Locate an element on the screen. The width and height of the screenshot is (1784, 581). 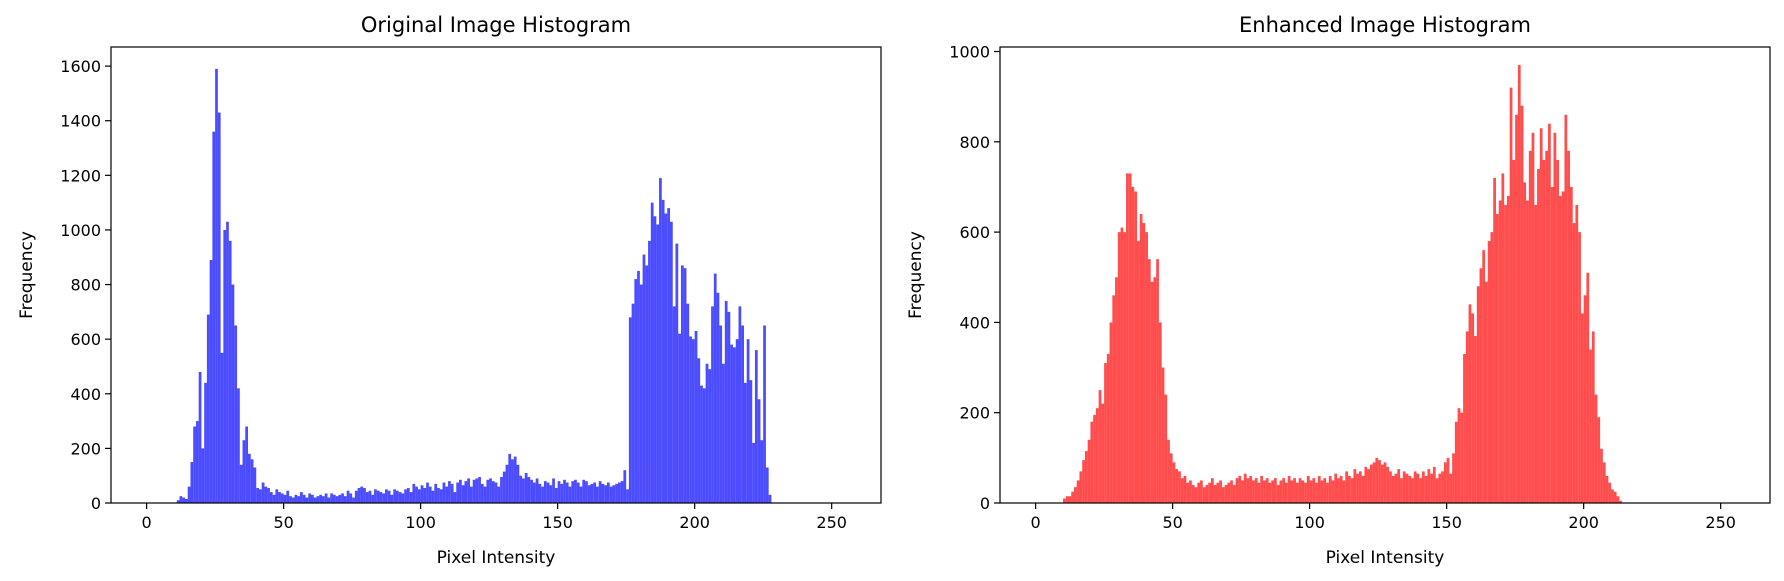
enhanced-y-tick-label-800: 800 is located at coordinates (974, 142).